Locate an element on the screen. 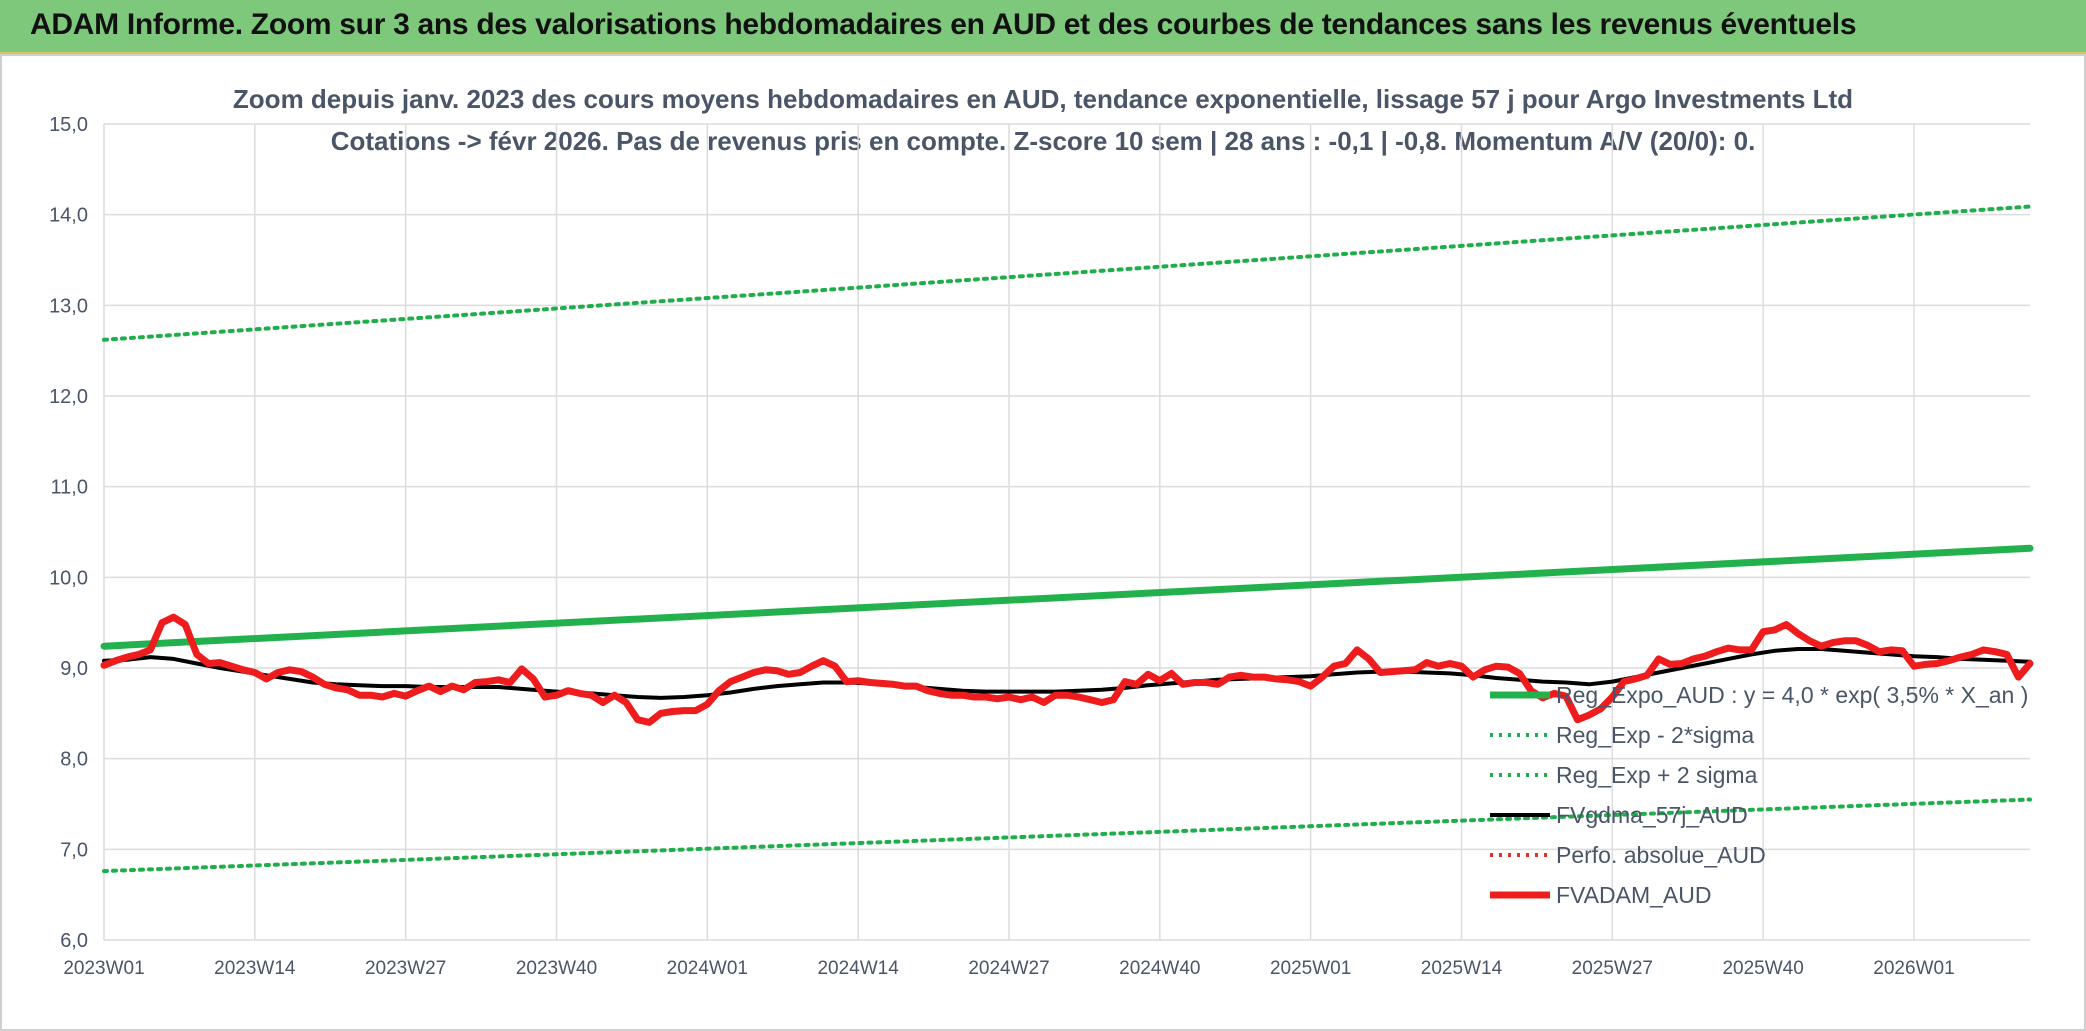 This screenshot has width=2086, height=1031. upper-band-line is located at coordinates (1067, 273).